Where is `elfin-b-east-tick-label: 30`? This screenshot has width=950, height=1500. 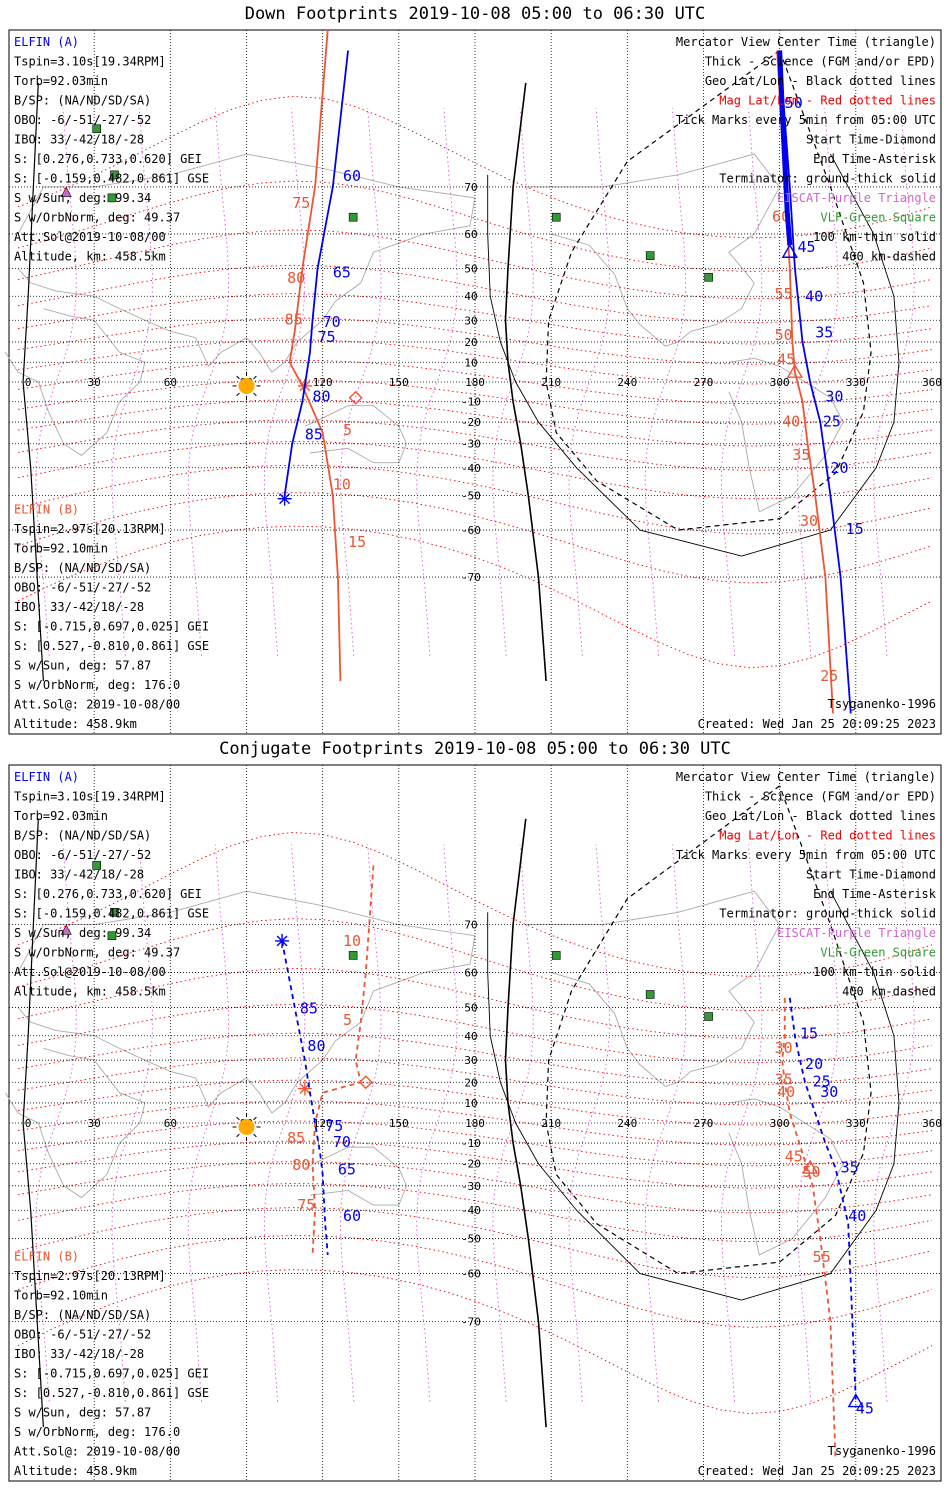 elfin-b-east-tick-label: 30 is located at coordinates (784, 1048).